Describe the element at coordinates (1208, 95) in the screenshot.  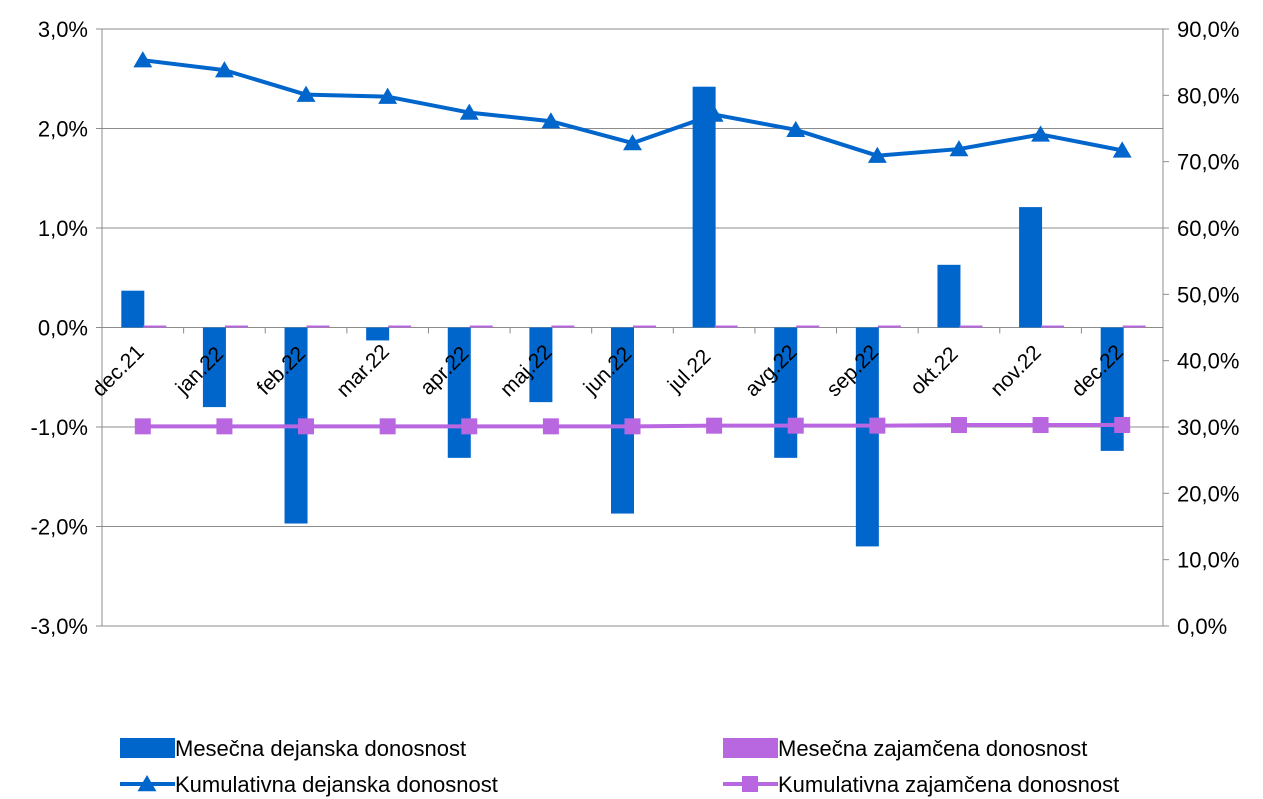
I see `right-tick-label: 80,0%` at that location.